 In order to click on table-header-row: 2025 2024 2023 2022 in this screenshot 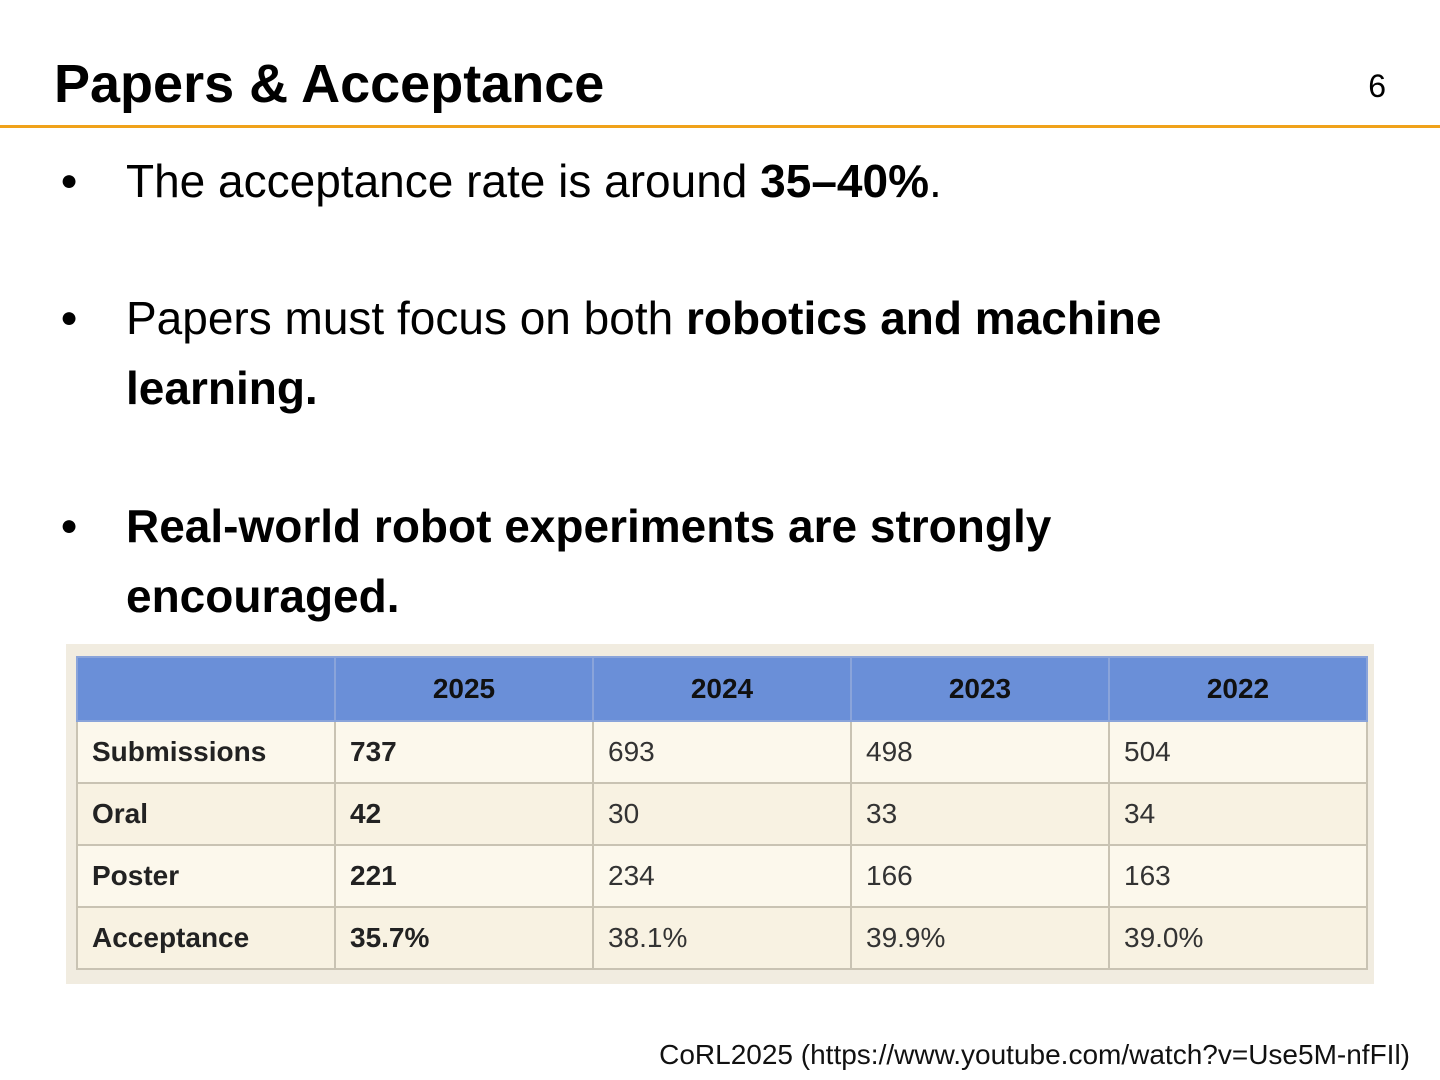, I will do `click(722, 689)`.